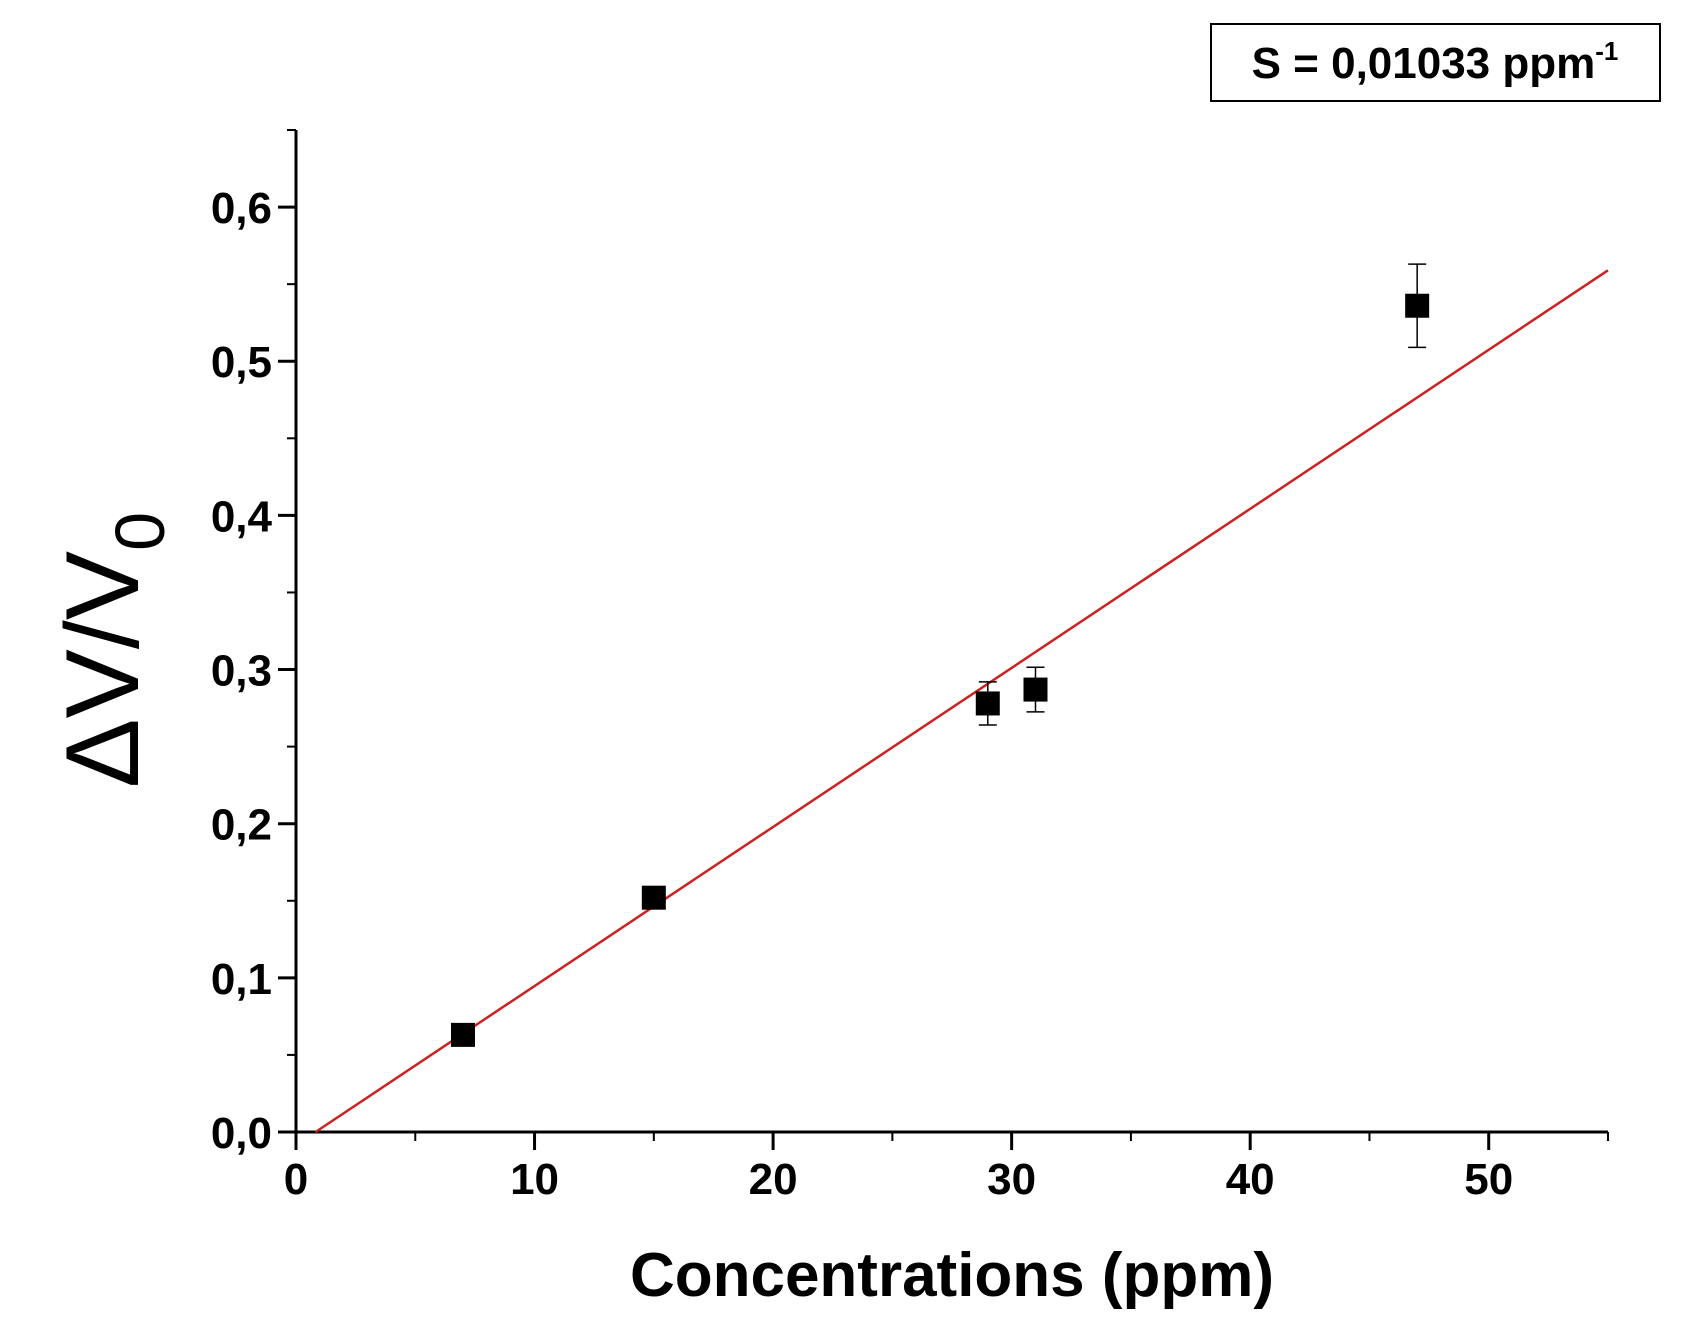 The width and height of the screenshot is (1692, 1328). Describe the element at coordinates (241, 362) in the screenshot. I see `y-tick-label: 0,5` at that location.